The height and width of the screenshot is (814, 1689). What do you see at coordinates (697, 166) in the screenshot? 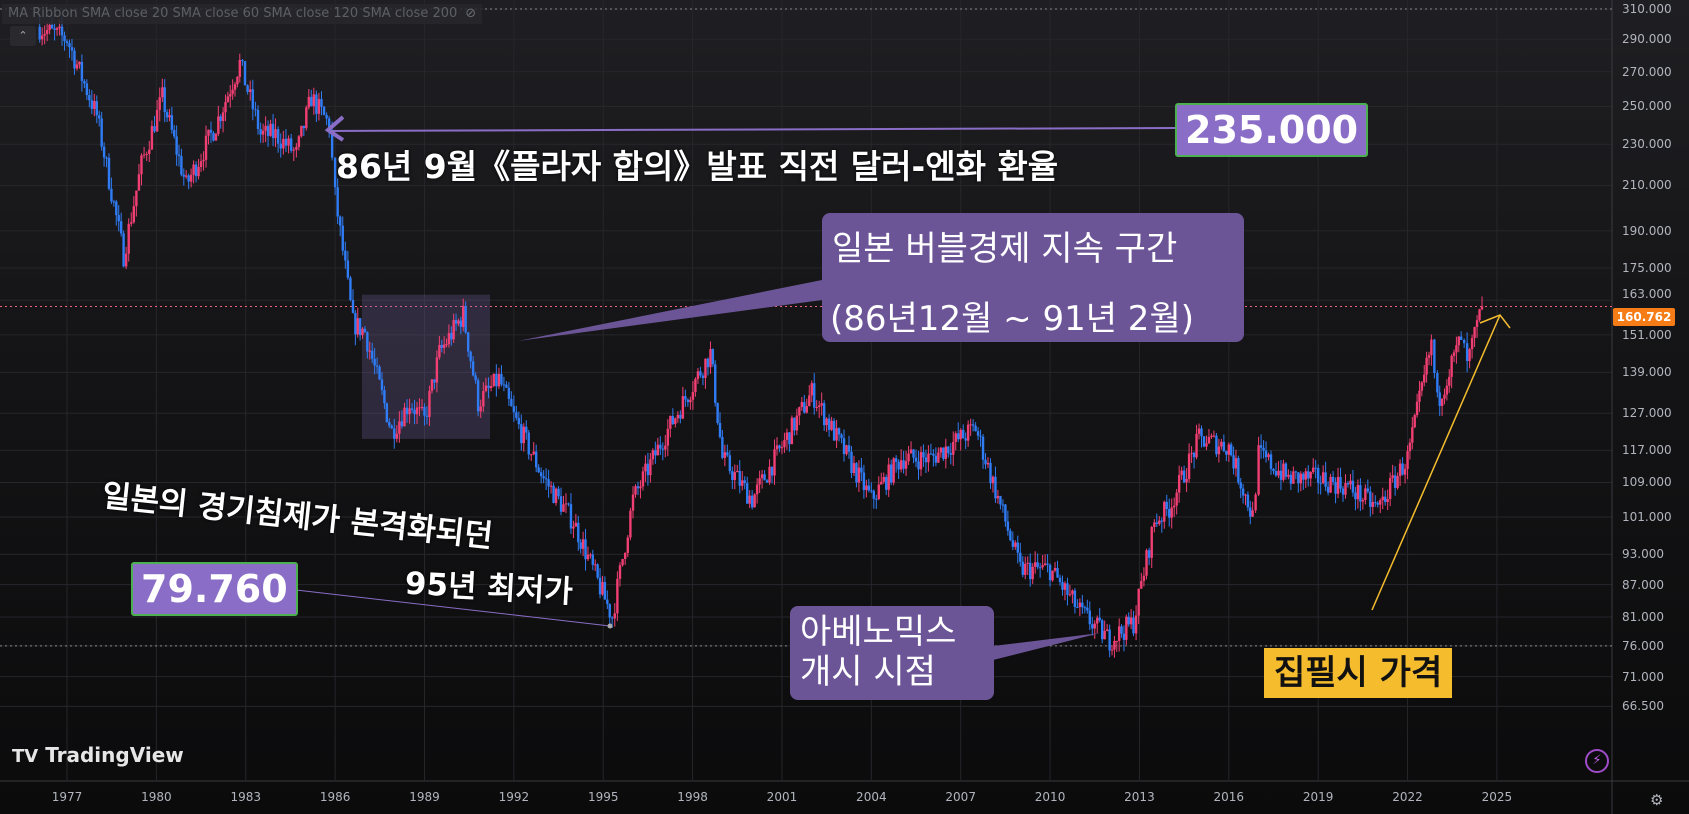
I see `plaza-text: 86년 9월《플라자 합의》발표 직전 달러-엔화 환율` at bounding box center [697, 166].